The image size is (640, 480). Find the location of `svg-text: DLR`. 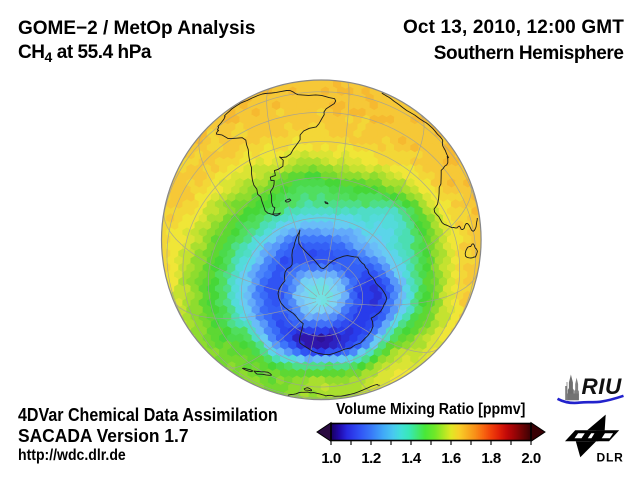

svg-text: DLR is located at coordinates (610, 457).